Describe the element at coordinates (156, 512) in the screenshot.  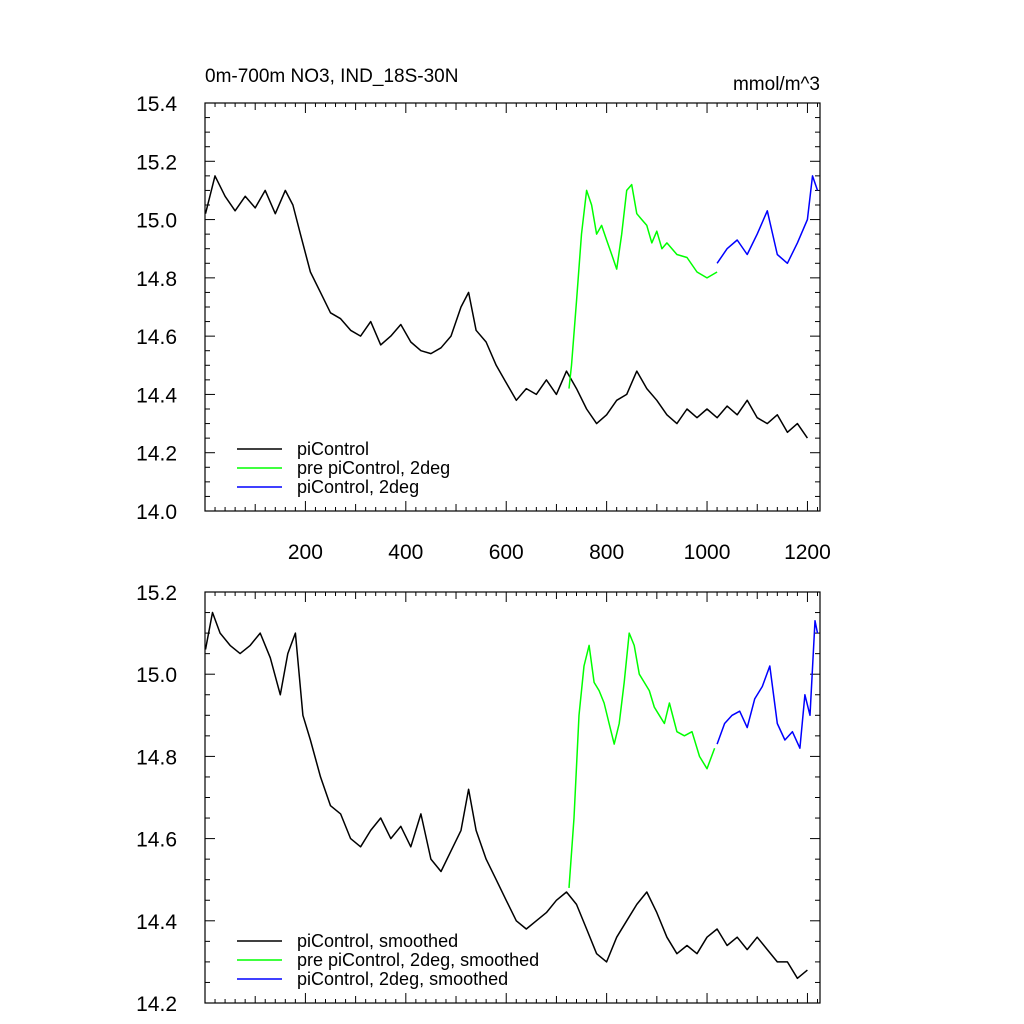
I see `y-tick-label: 14.0` at that location.